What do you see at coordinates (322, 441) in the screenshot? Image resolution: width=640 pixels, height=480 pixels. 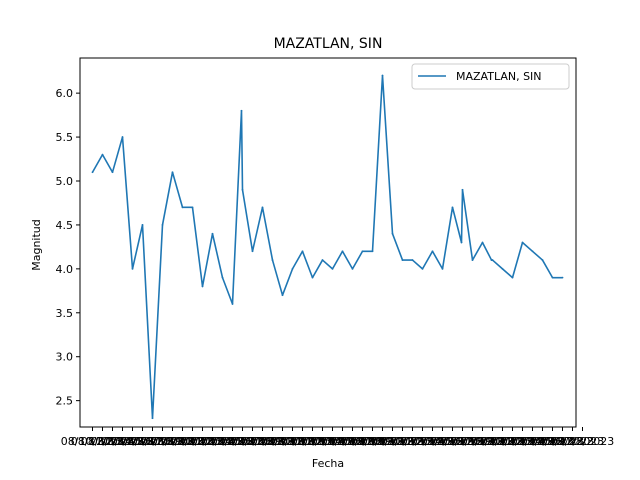 I see `x-tick-label: 09/02/2023` at bounding box center [322, 441].